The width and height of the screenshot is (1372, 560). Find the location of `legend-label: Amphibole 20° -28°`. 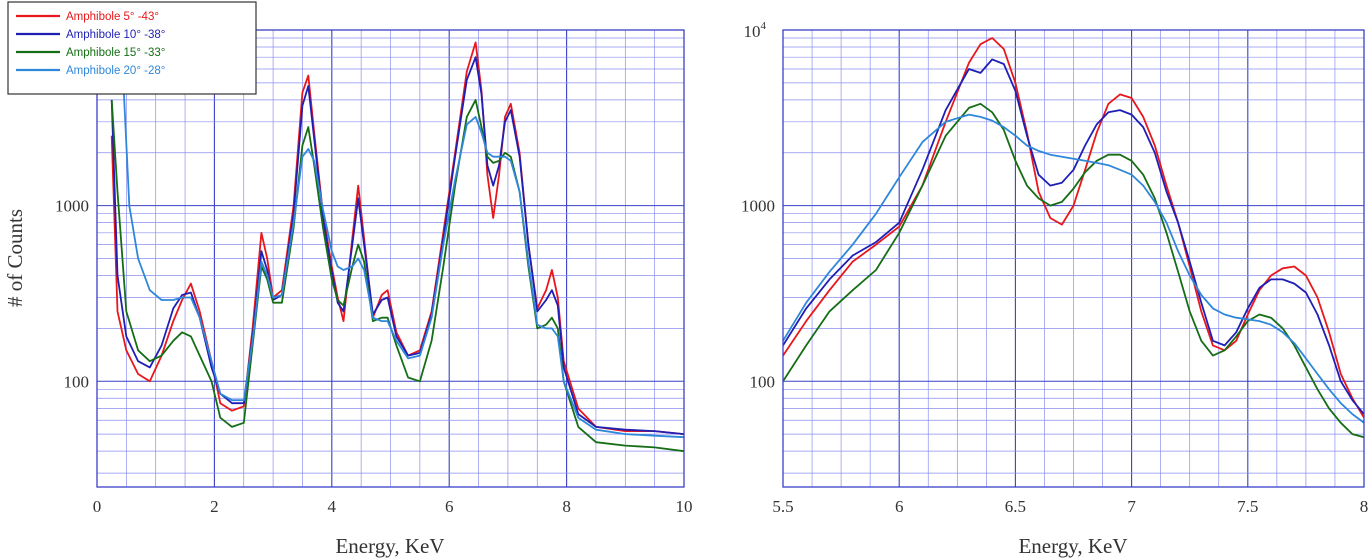

legend-label: Amphibole 20° -28° is located at coordinates (115, 71).